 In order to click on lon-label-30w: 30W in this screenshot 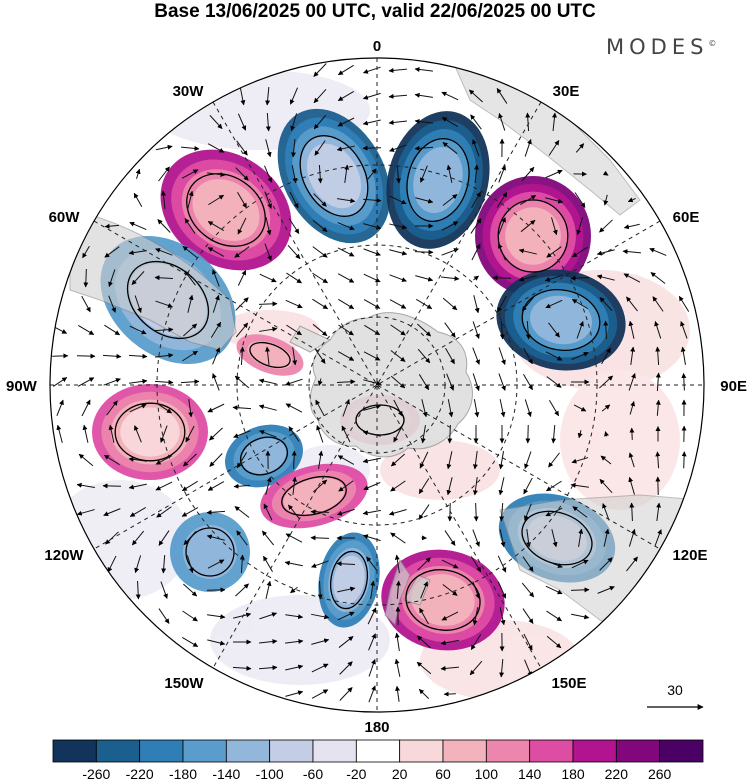, I will do `click(189, 91)`.